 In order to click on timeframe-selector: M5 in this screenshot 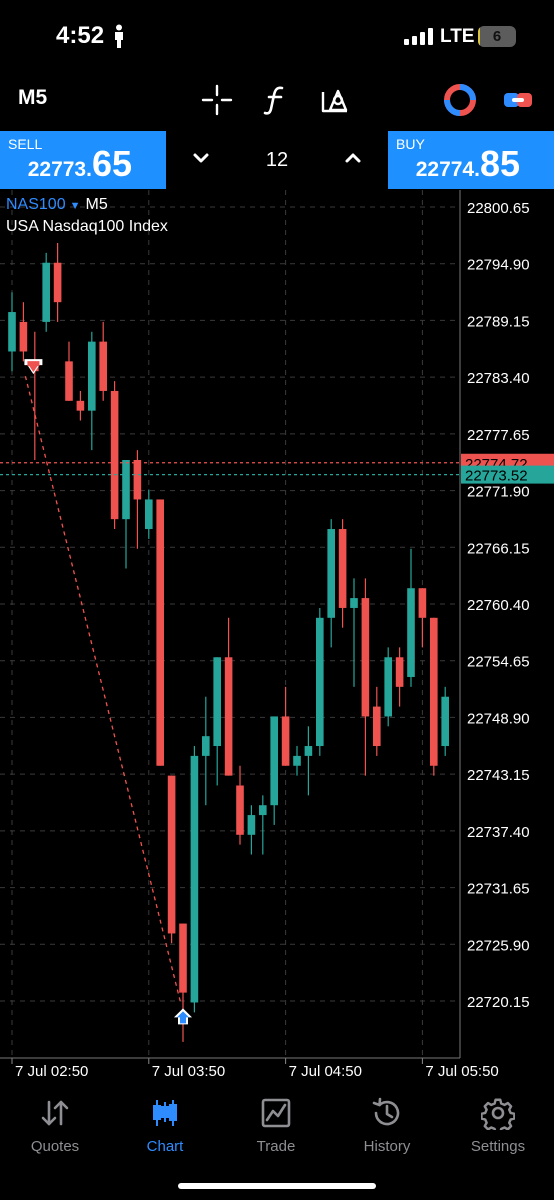, I will do `click(33, 97)`.